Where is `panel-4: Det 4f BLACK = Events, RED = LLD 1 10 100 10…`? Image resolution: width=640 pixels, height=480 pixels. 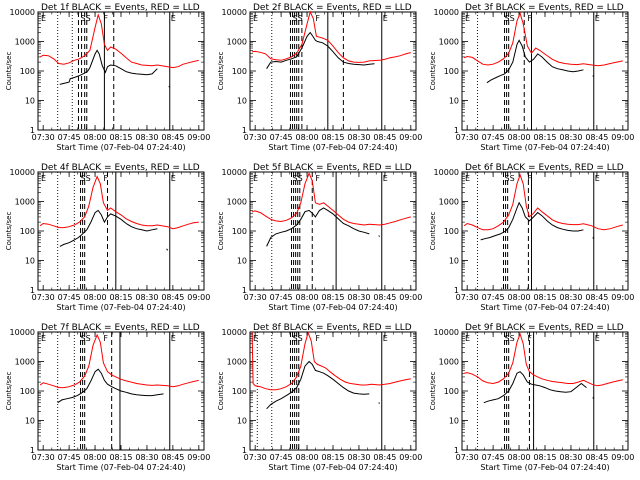 panel-4: Det 4f BLACK = Events, RED = LLD 1 10 100 10… is located at coordinates (107, 237).